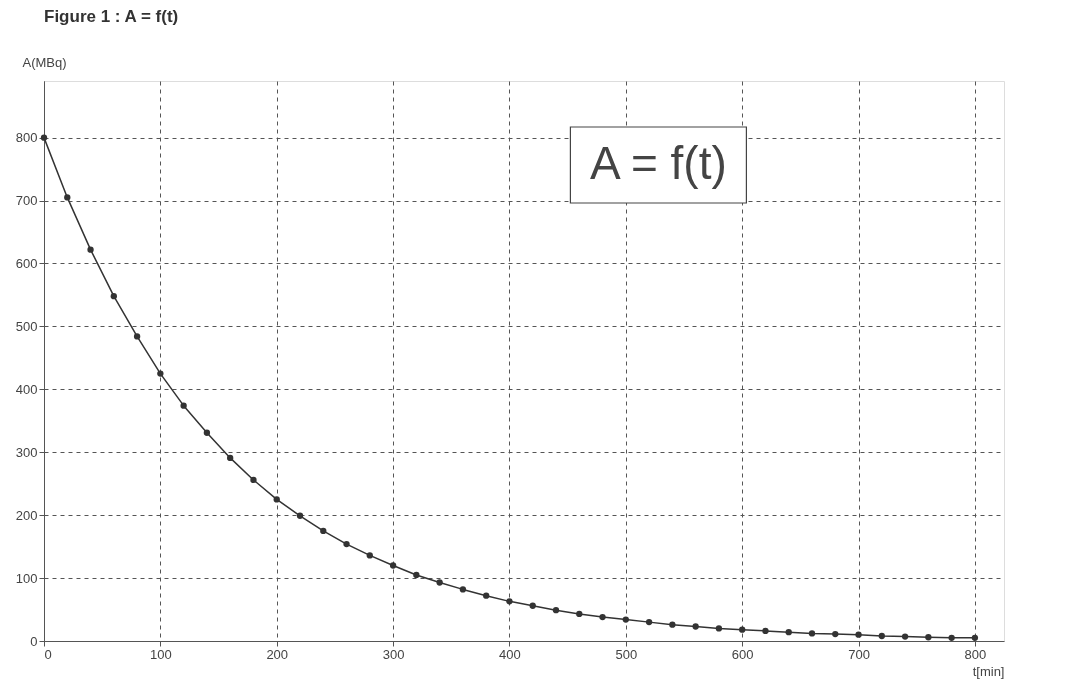 The width and height of the screenshot is (1077, 695). Describe the element at coordinates (111, 16) in the screenshot. I see `chart-title: Figure 1 : A = f(t)` at that location.